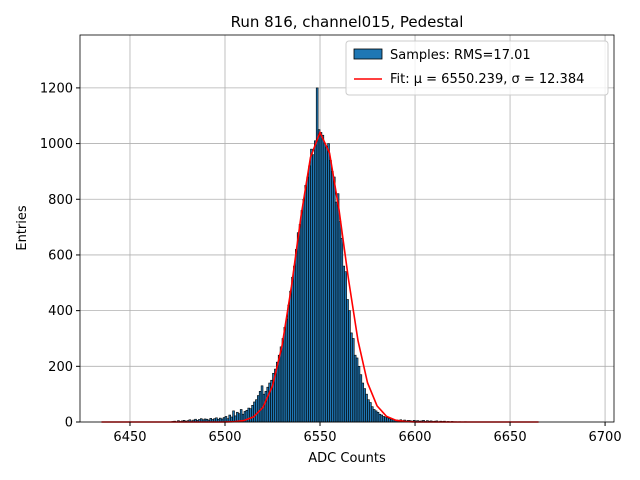 The height and width of the screenshot is (480, 640). Describe the element at coordinates (60, 200) in the screenshot. I see `y-tick-label: 800` at that location.